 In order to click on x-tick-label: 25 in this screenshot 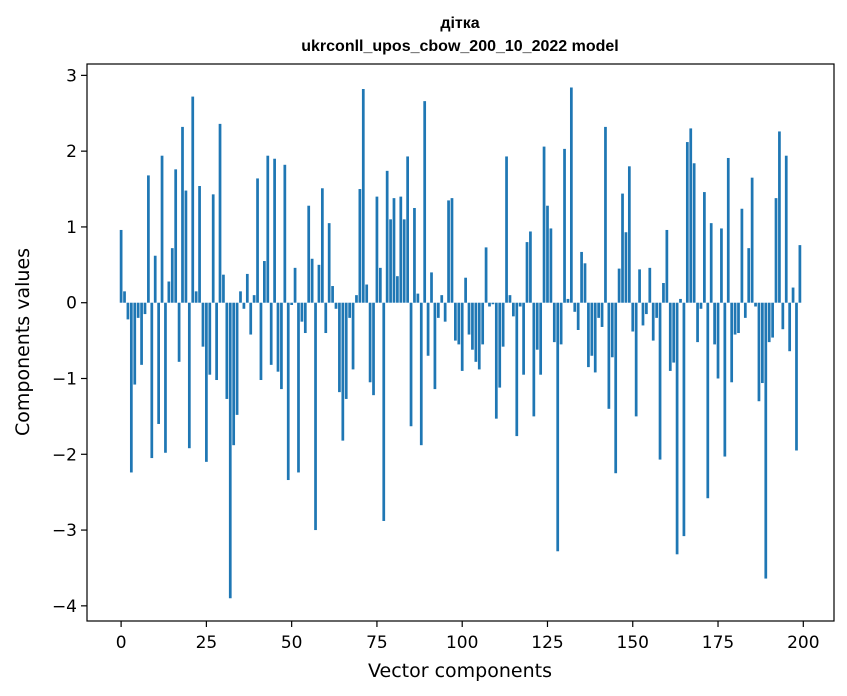, I will do `click(207, 643)`.